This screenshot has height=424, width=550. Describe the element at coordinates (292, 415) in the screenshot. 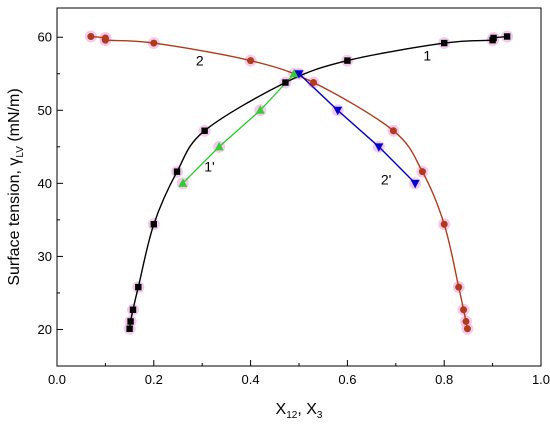

I see `x-axis-title-sub1: 12` at that location.